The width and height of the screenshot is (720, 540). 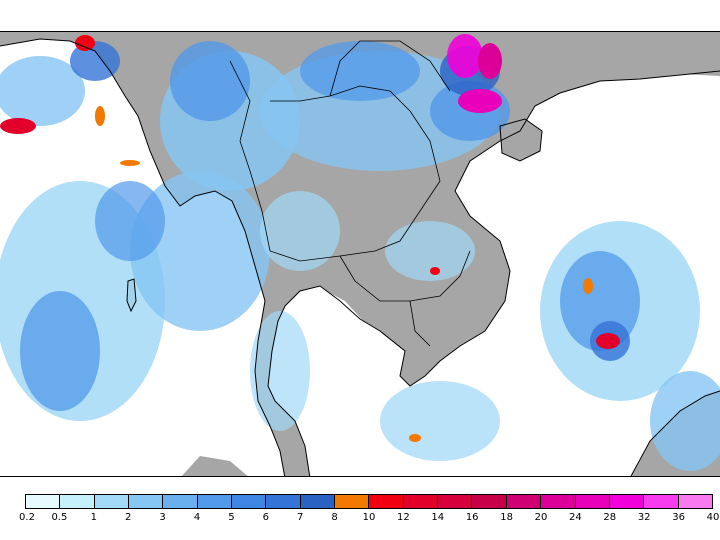 What do you see at coordinates (128, 517) in the screenshot?
I see `legend-tick-label: 2` at bounding box center [128, 517].